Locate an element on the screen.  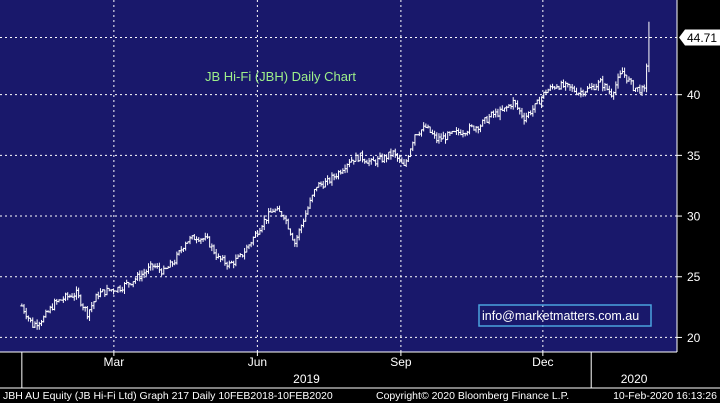
y-axis-tick-labels: 20 25 30 35 40 is located at coordinates (694, 216).